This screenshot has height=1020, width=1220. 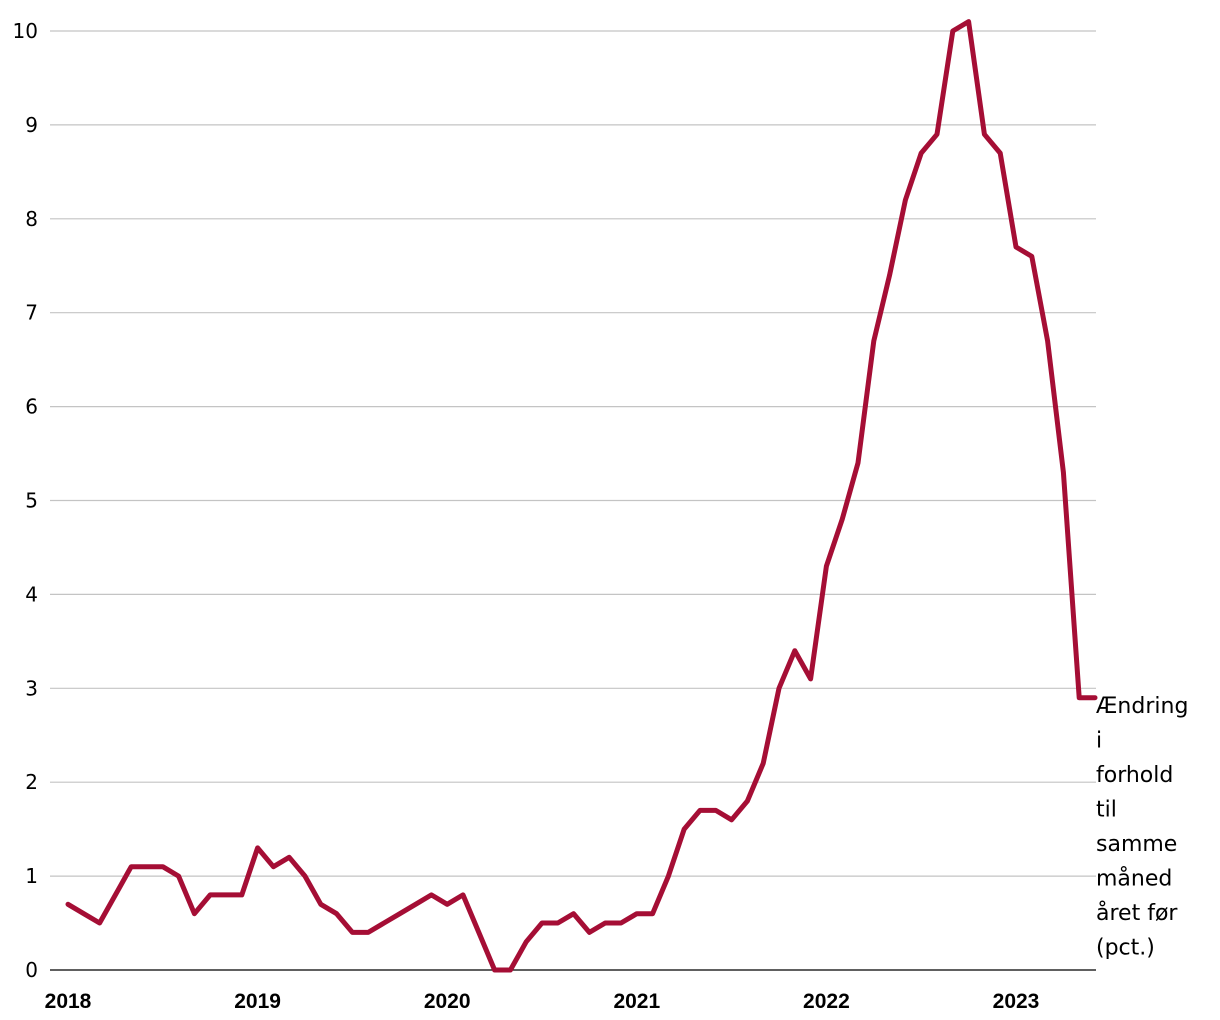 What do you see at coordinates (31, 970) in the screenshot?
I see `y-tick-label: 0` at bounding box center [31, 970].